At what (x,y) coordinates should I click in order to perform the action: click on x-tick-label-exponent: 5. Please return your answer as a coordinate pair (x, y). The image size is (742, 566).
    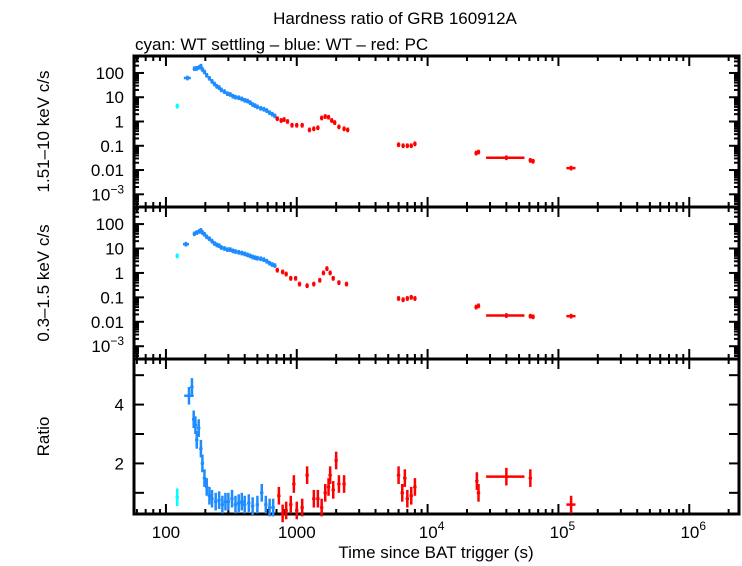
    Looking at the image, I should click on (572, 526).